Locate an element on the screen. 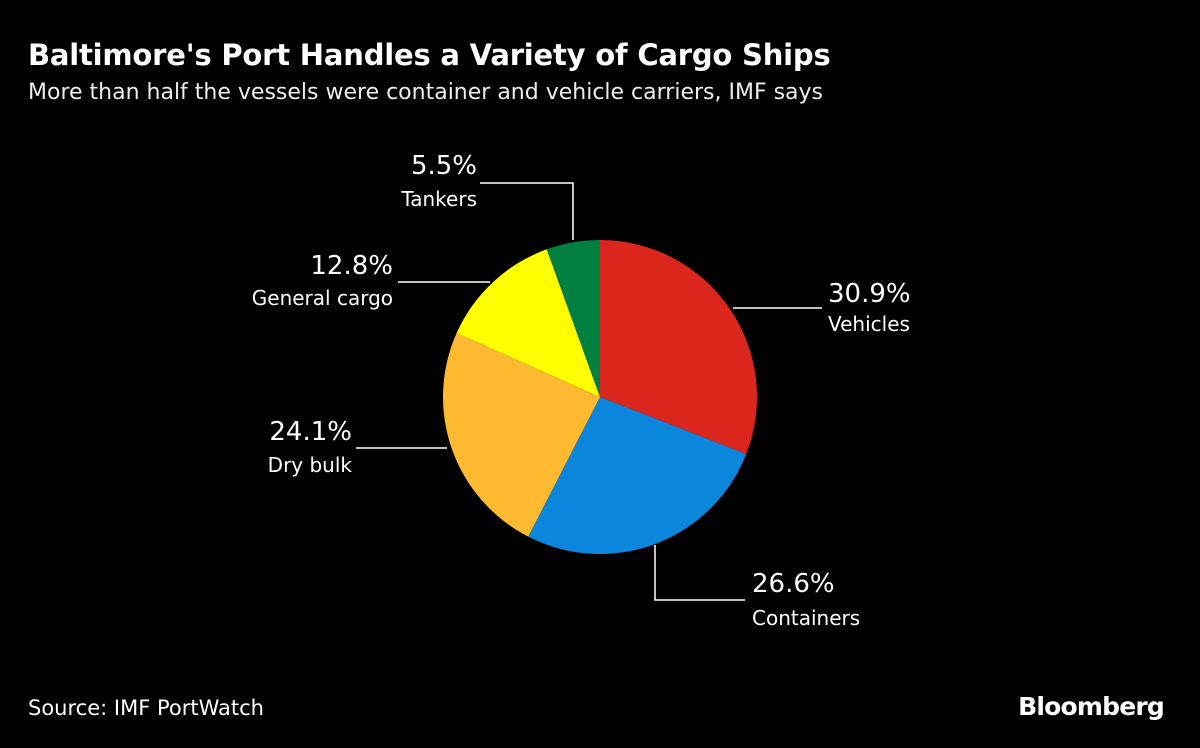 The image size is (1200, 748). leader-line-containers is located at coordinates (699, 573).